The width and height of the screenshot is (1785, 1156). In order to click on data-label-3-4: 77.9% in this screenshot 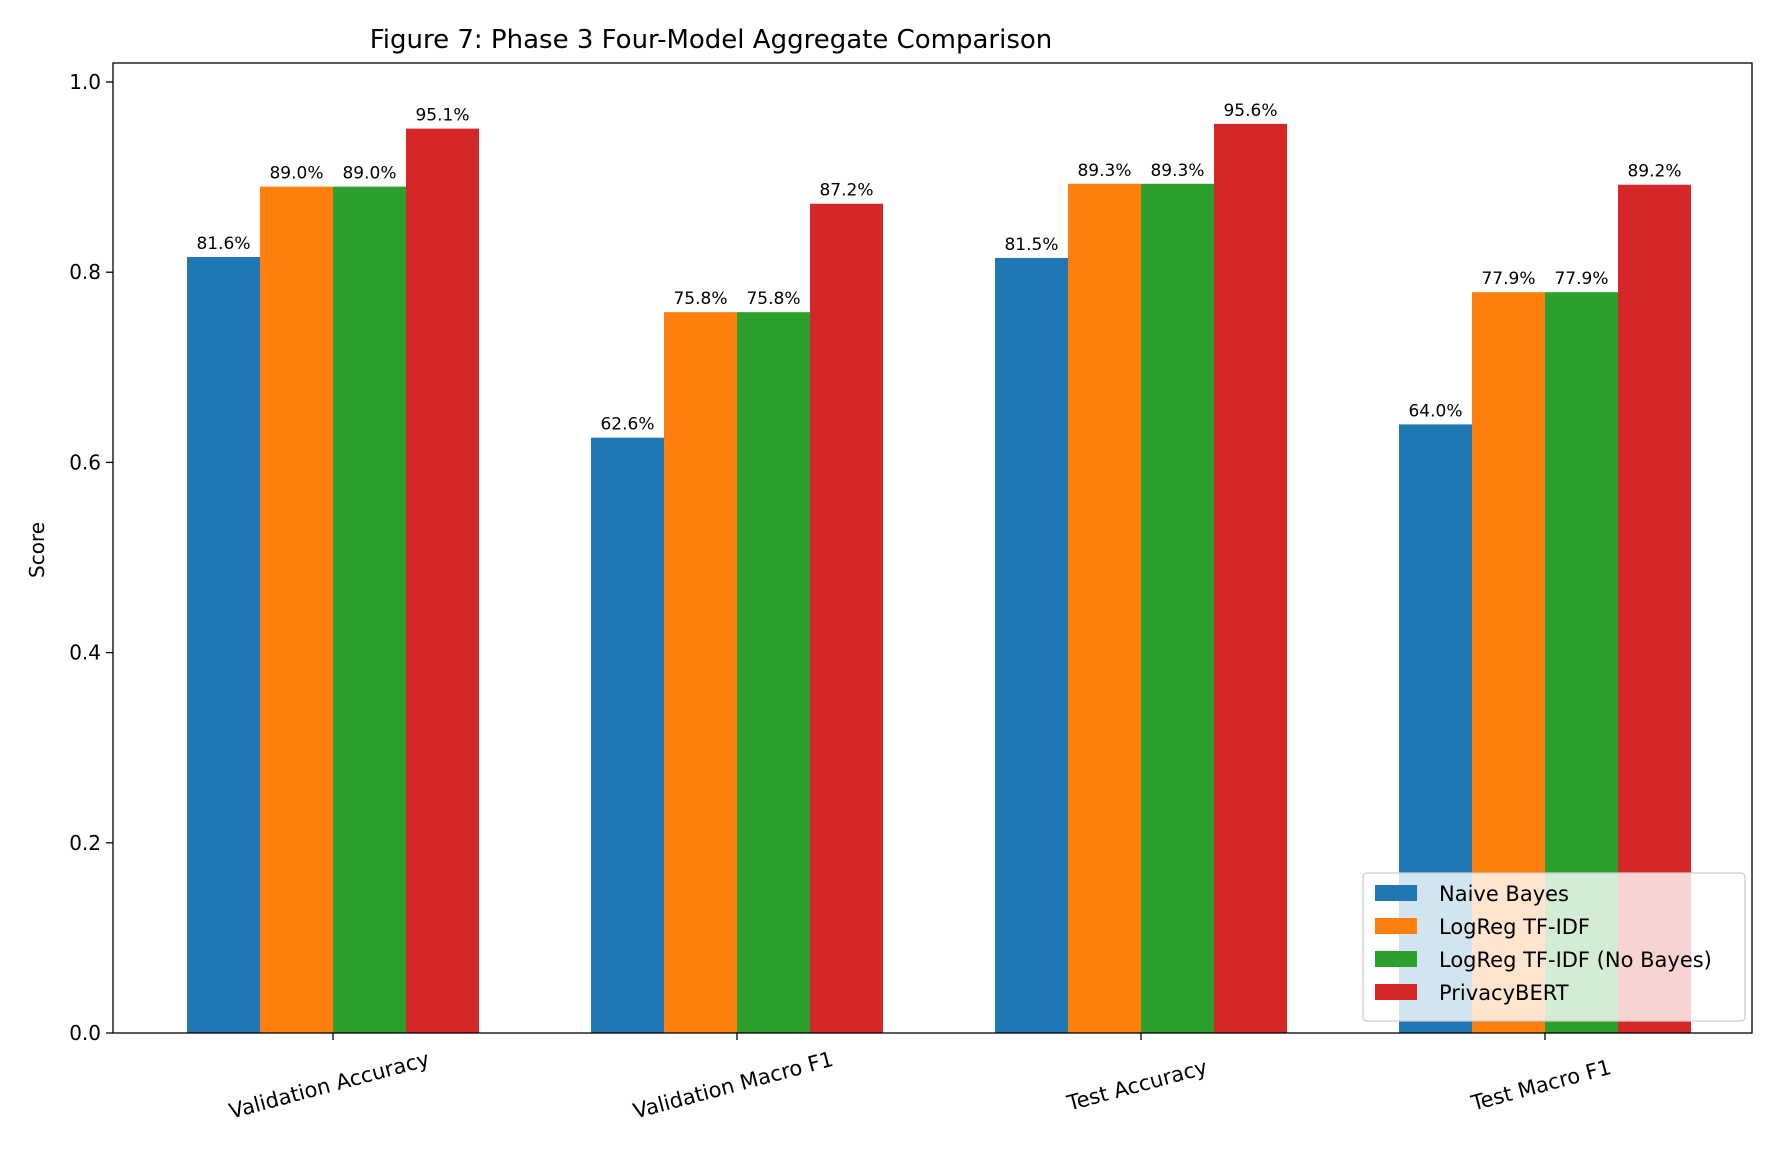, I will do `click(1581, 279)`.